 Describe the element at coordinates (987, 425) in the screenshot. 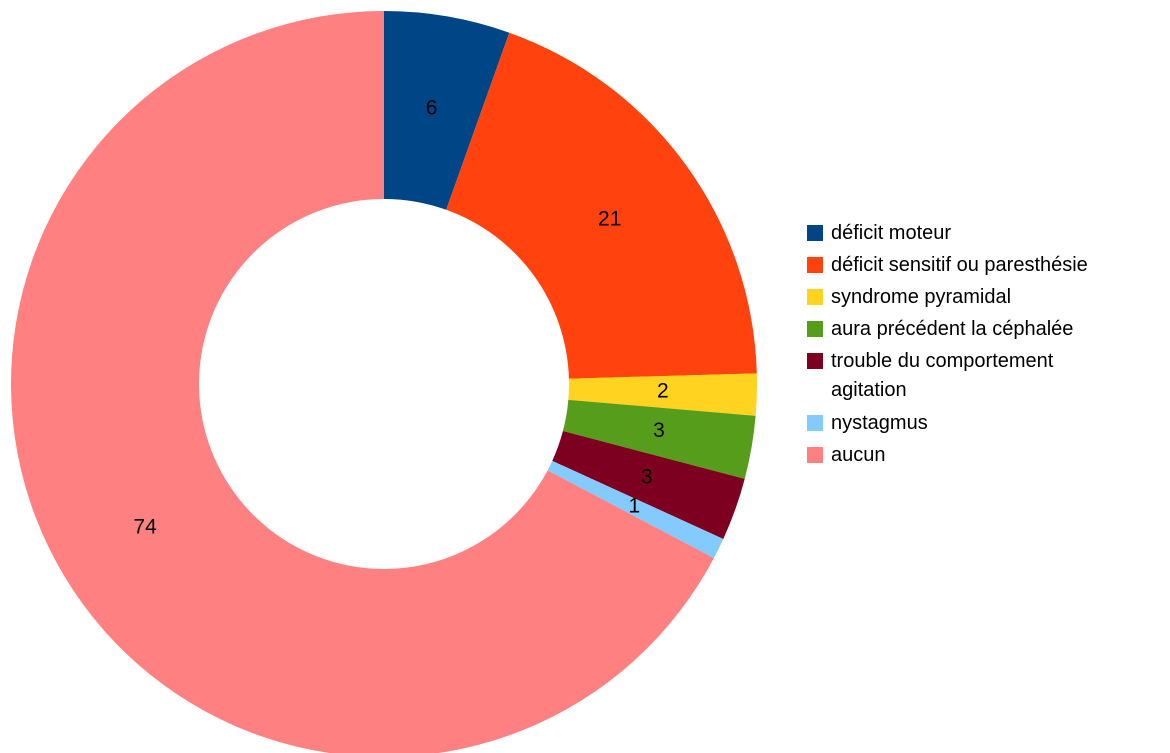

I see `legend-item-nystagmus: nystagmus` at that location.